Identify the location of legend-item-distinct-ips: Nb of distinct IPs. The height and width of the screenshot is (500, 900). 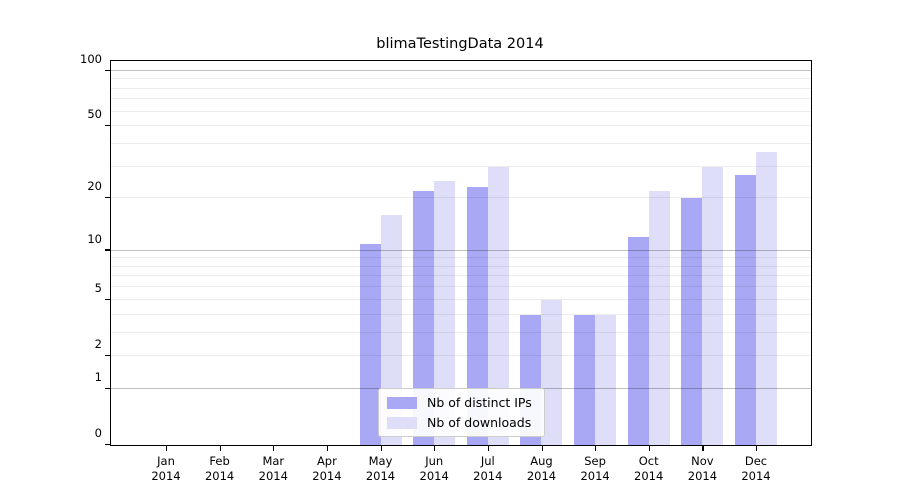
(459, 402).